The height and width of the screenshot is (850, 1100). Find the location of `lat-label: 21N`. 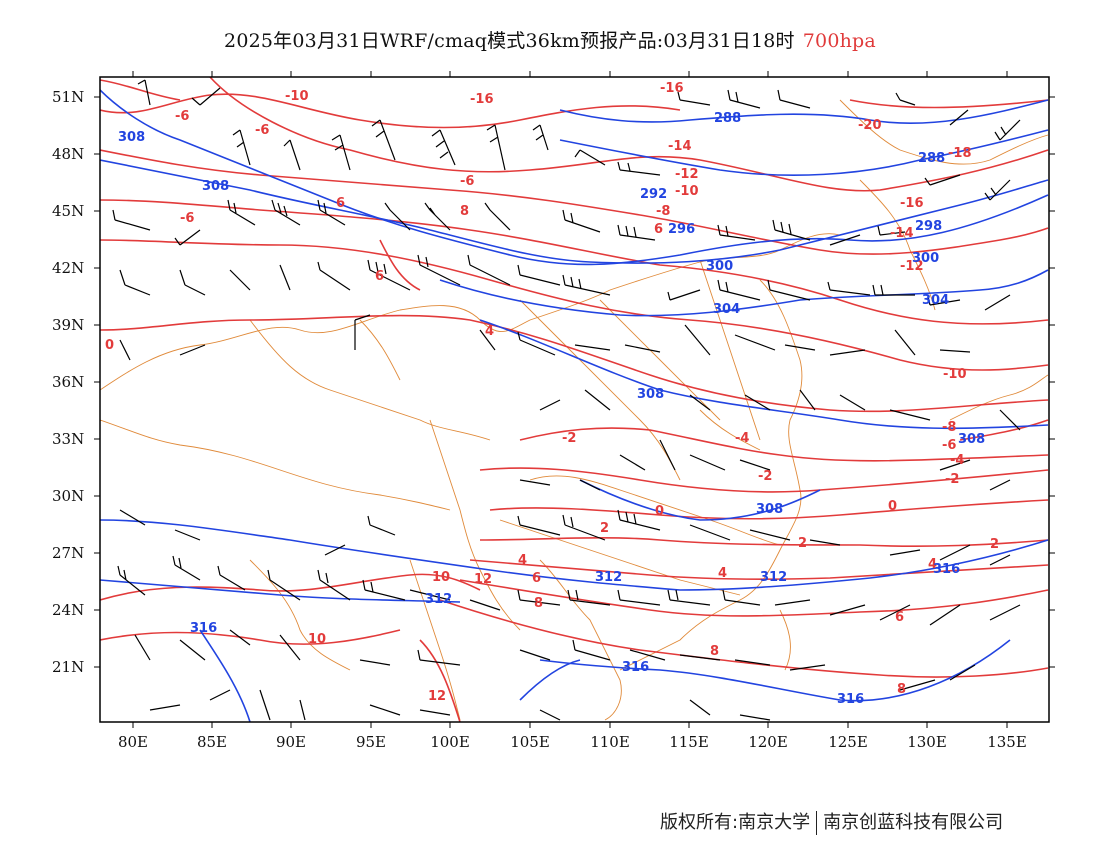

lat-label: 21N is located at coordinates (68, 667).